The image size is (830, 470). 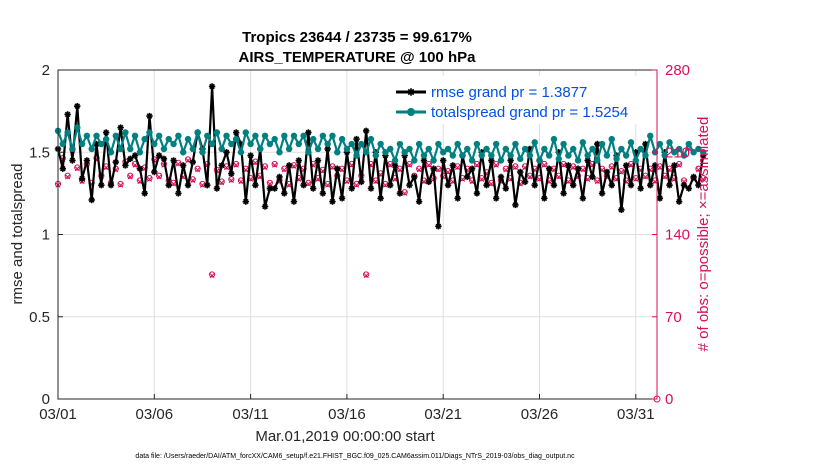 I want to click on chart-title-line1: Tropics 23644 / 23735 = 99.617%, so click(x=357, y=37).